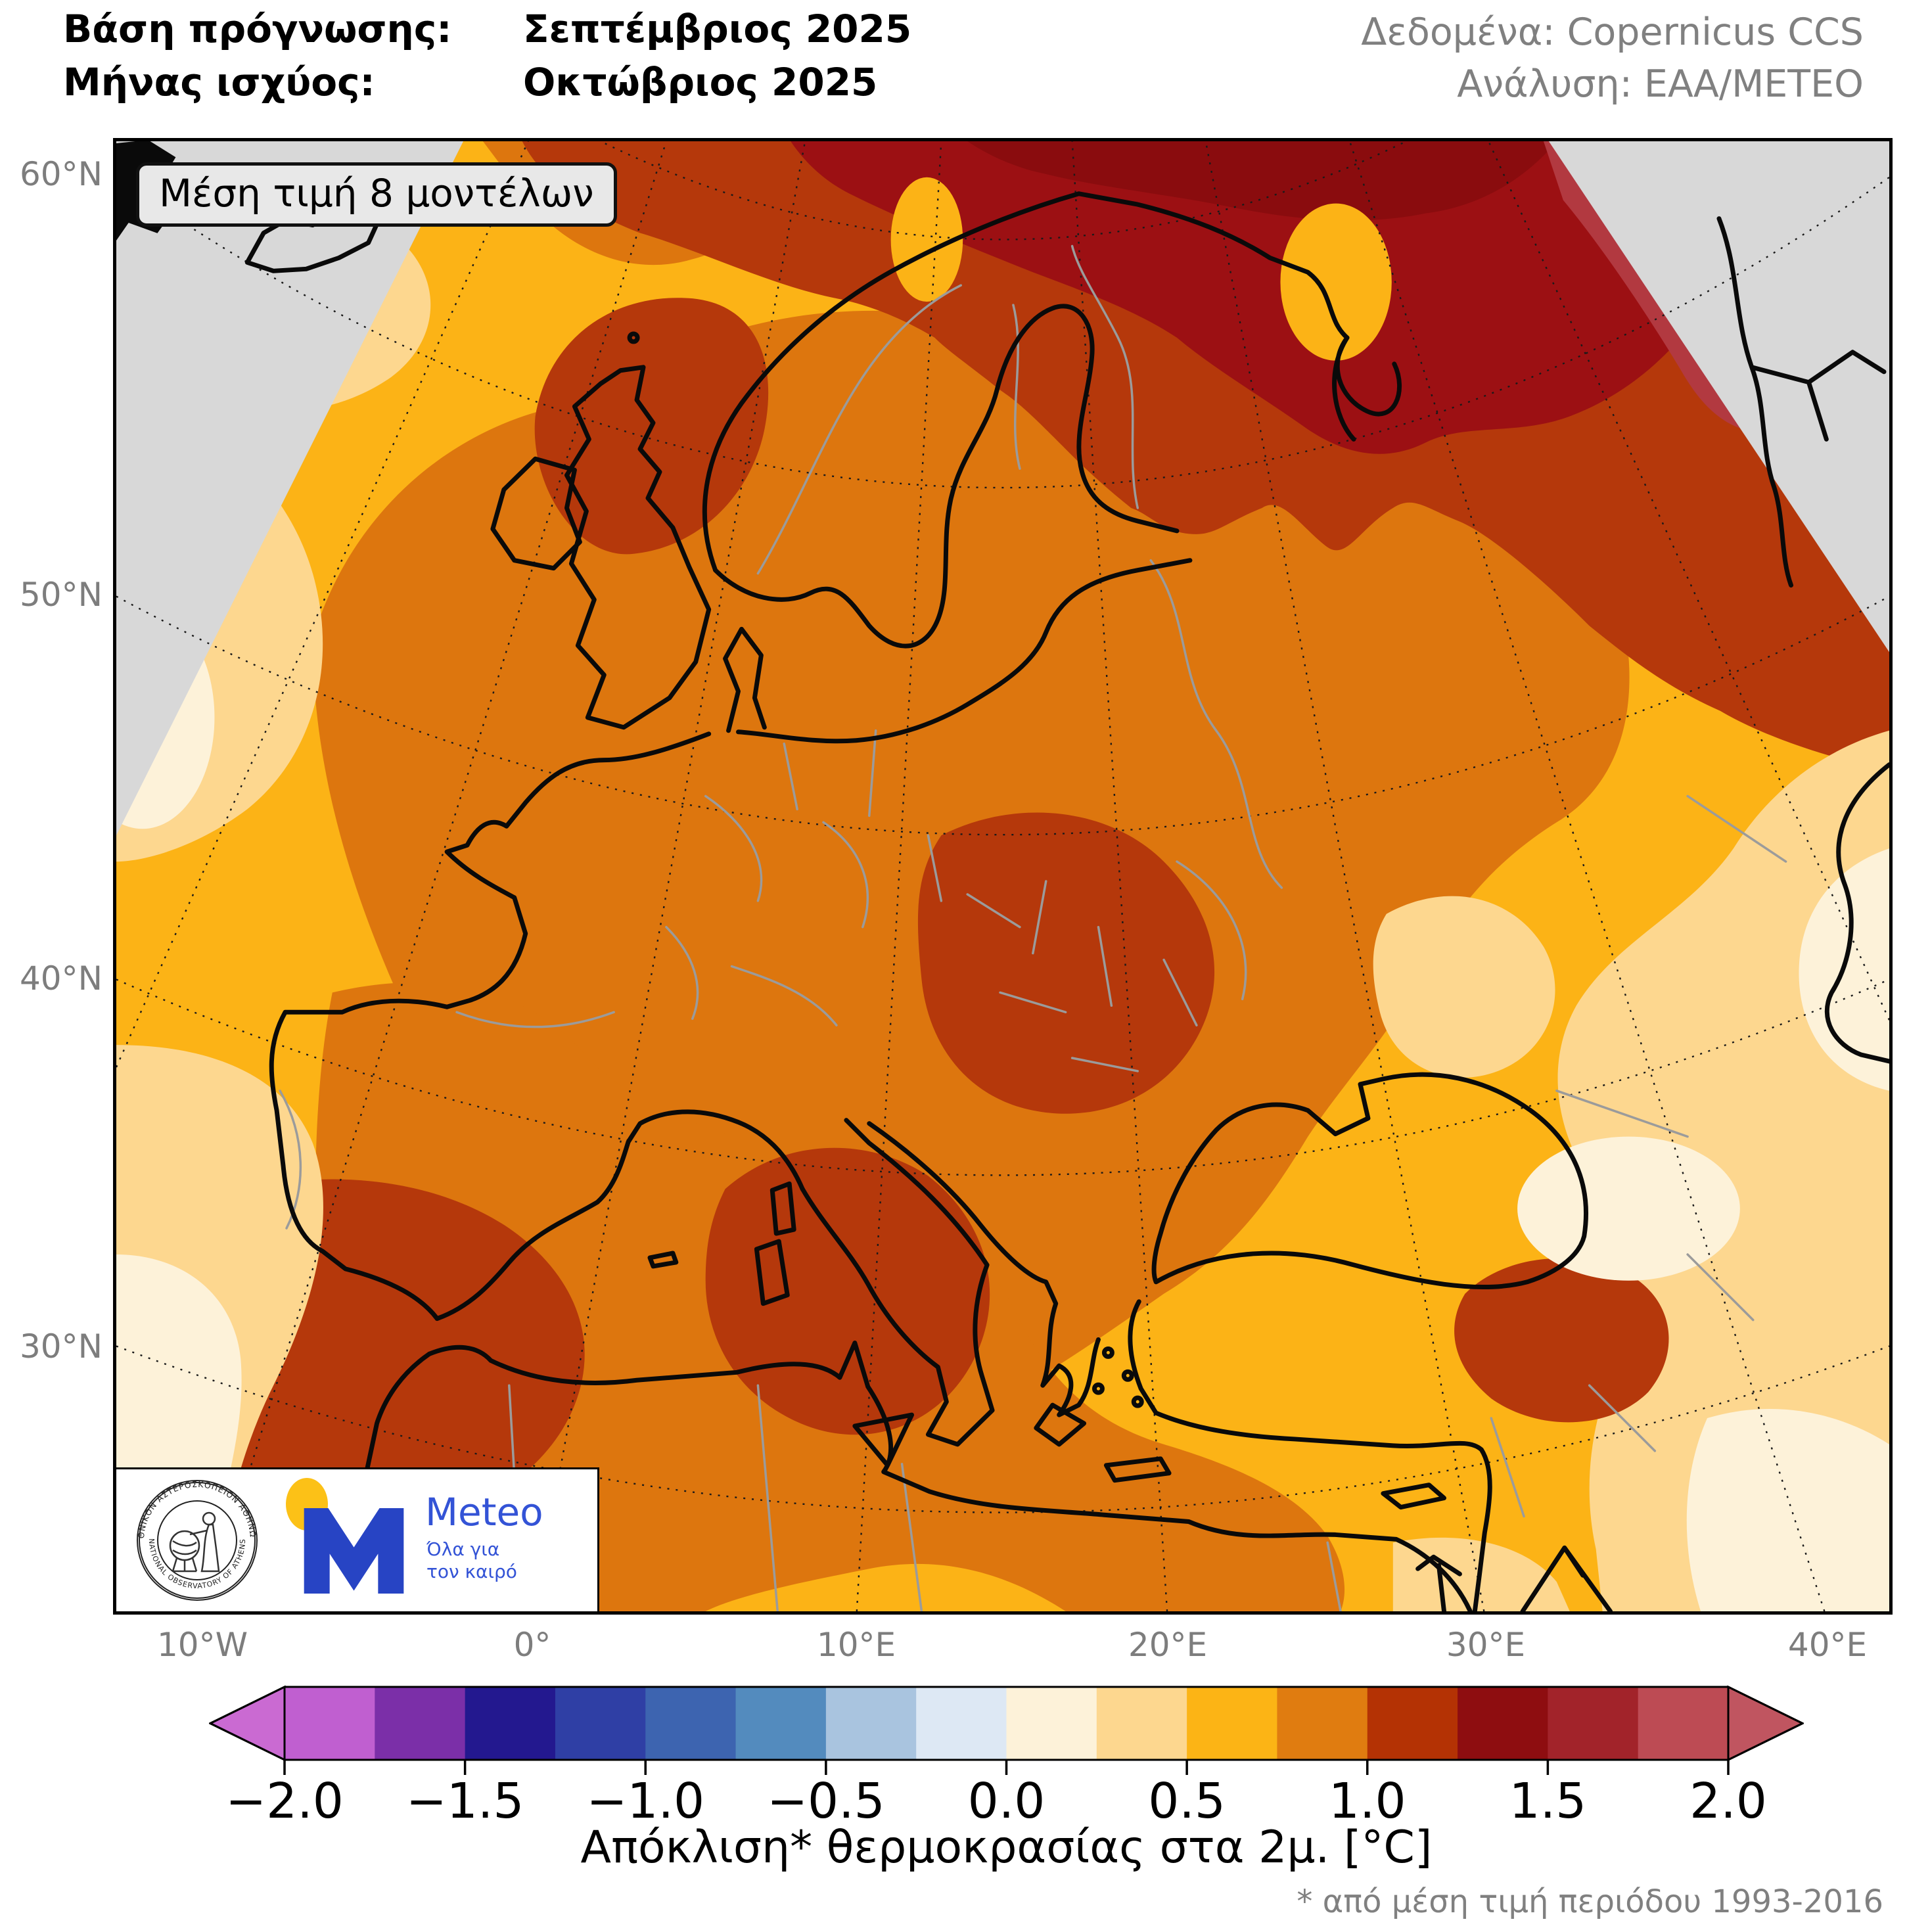  I want to click on colorbar-tick-label: 1.5, so click(1548, 1801).